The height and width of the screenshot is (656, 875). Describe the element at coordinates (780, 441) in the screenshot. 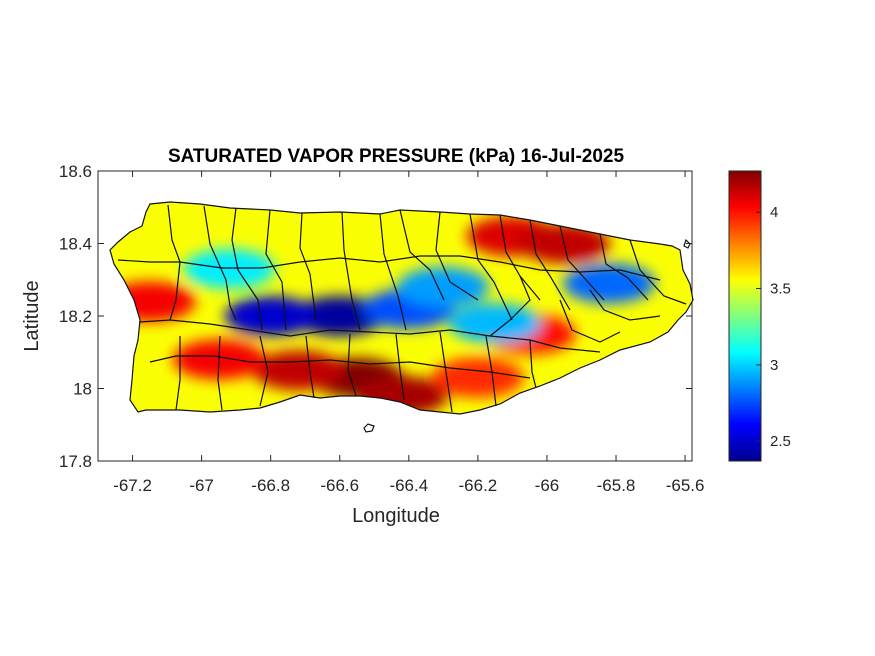

I see `colorbar-tick-label: 2.5` at that location.